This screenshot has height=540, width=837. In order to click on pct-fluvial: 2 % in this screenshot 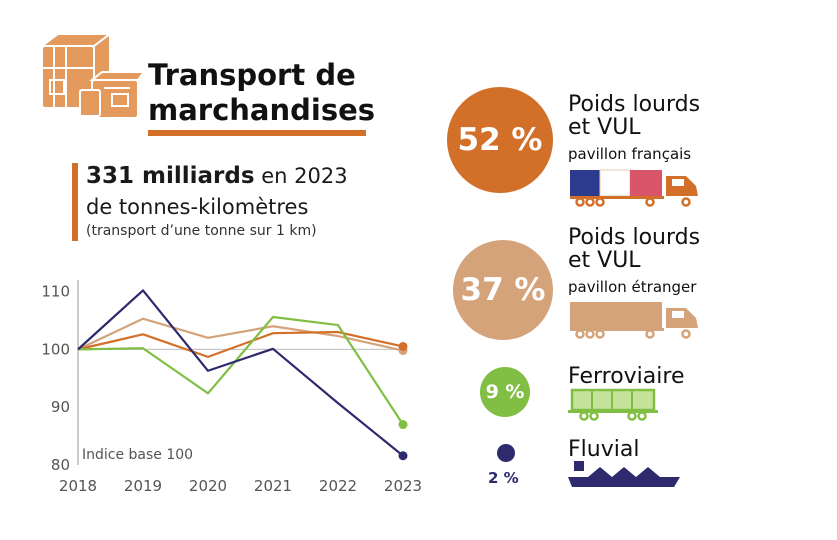, I will do `click(503, 478)`.